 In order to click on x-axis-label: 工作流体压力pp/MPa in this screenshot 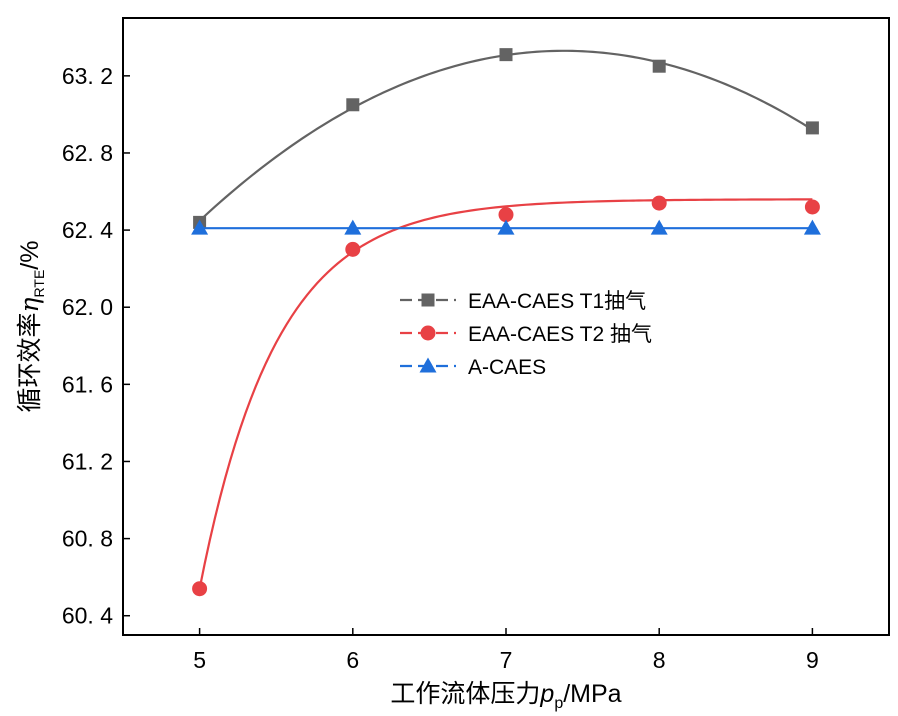, I will do `click(505, 695)`.